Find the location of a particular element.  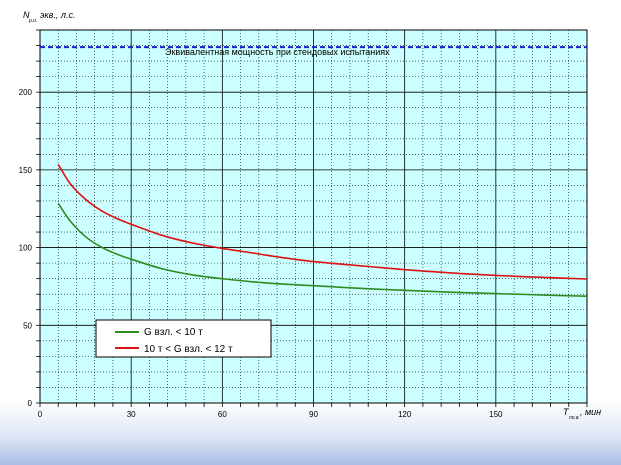

x-tick-label: 120 is located at coordinates (405, 414).